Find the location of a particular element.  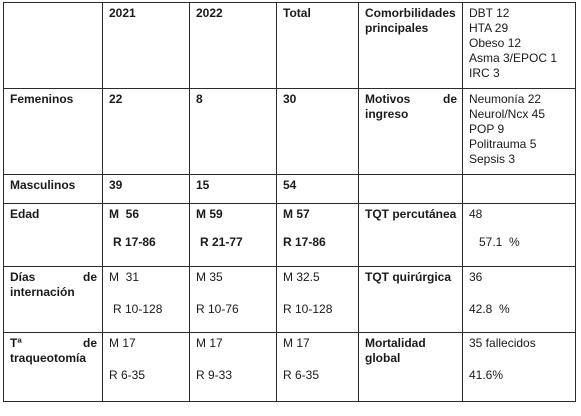

masculinos-2022: 15 is located at coordinates (233, 189).